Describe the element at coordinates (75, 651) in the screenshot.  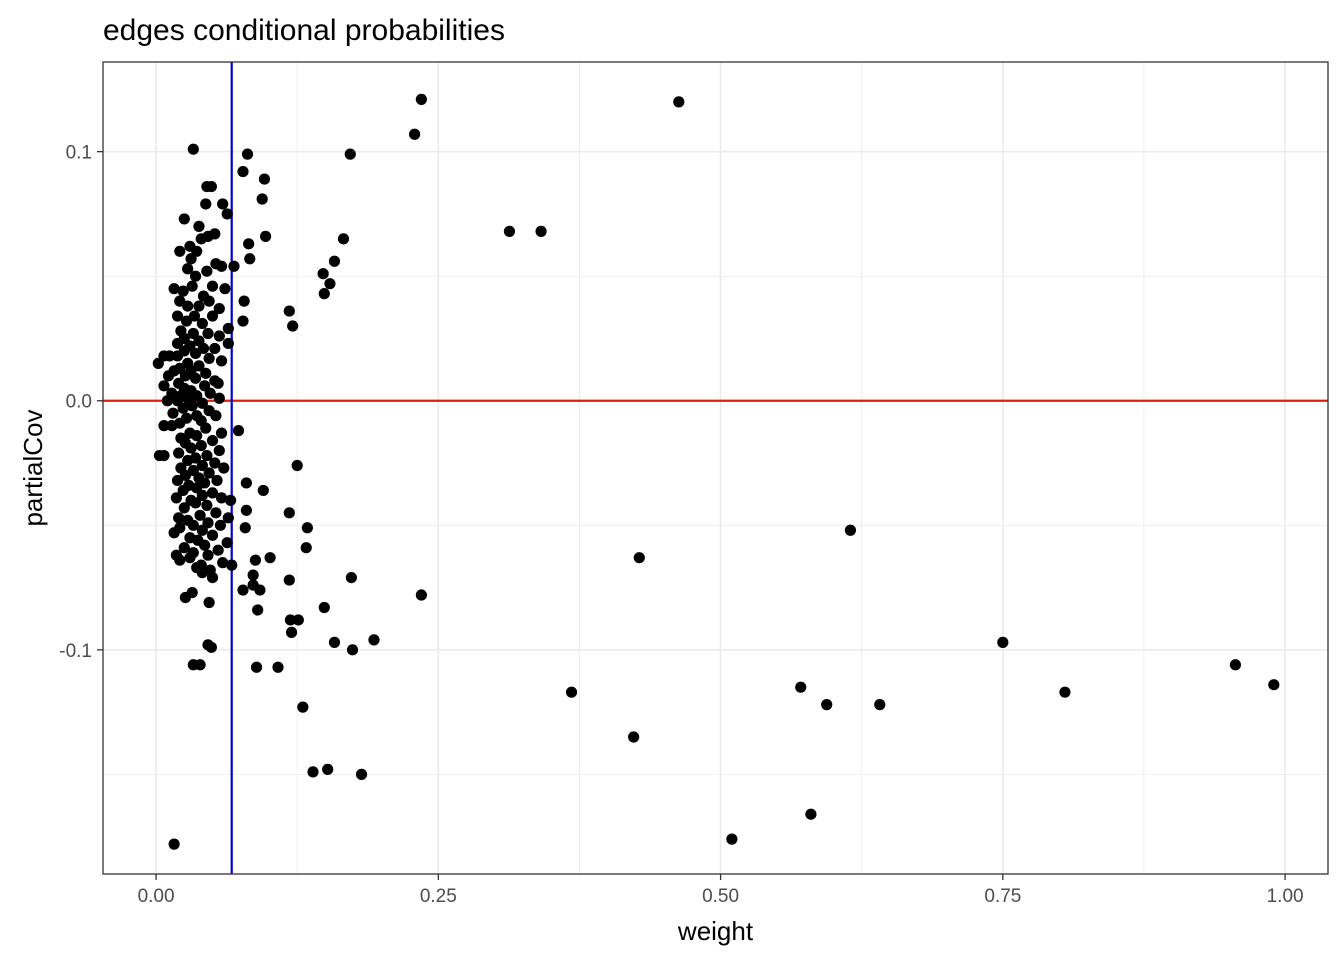
I see `y-tick-label: -0.1` at that location.